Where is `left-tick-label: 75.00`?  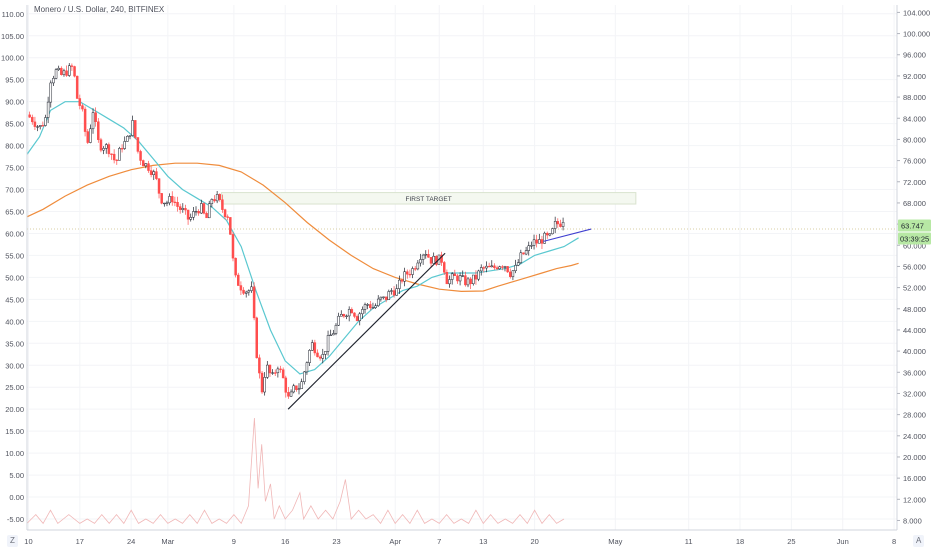
left-tick-label: 75.00 is located at coordinates (14, 168).